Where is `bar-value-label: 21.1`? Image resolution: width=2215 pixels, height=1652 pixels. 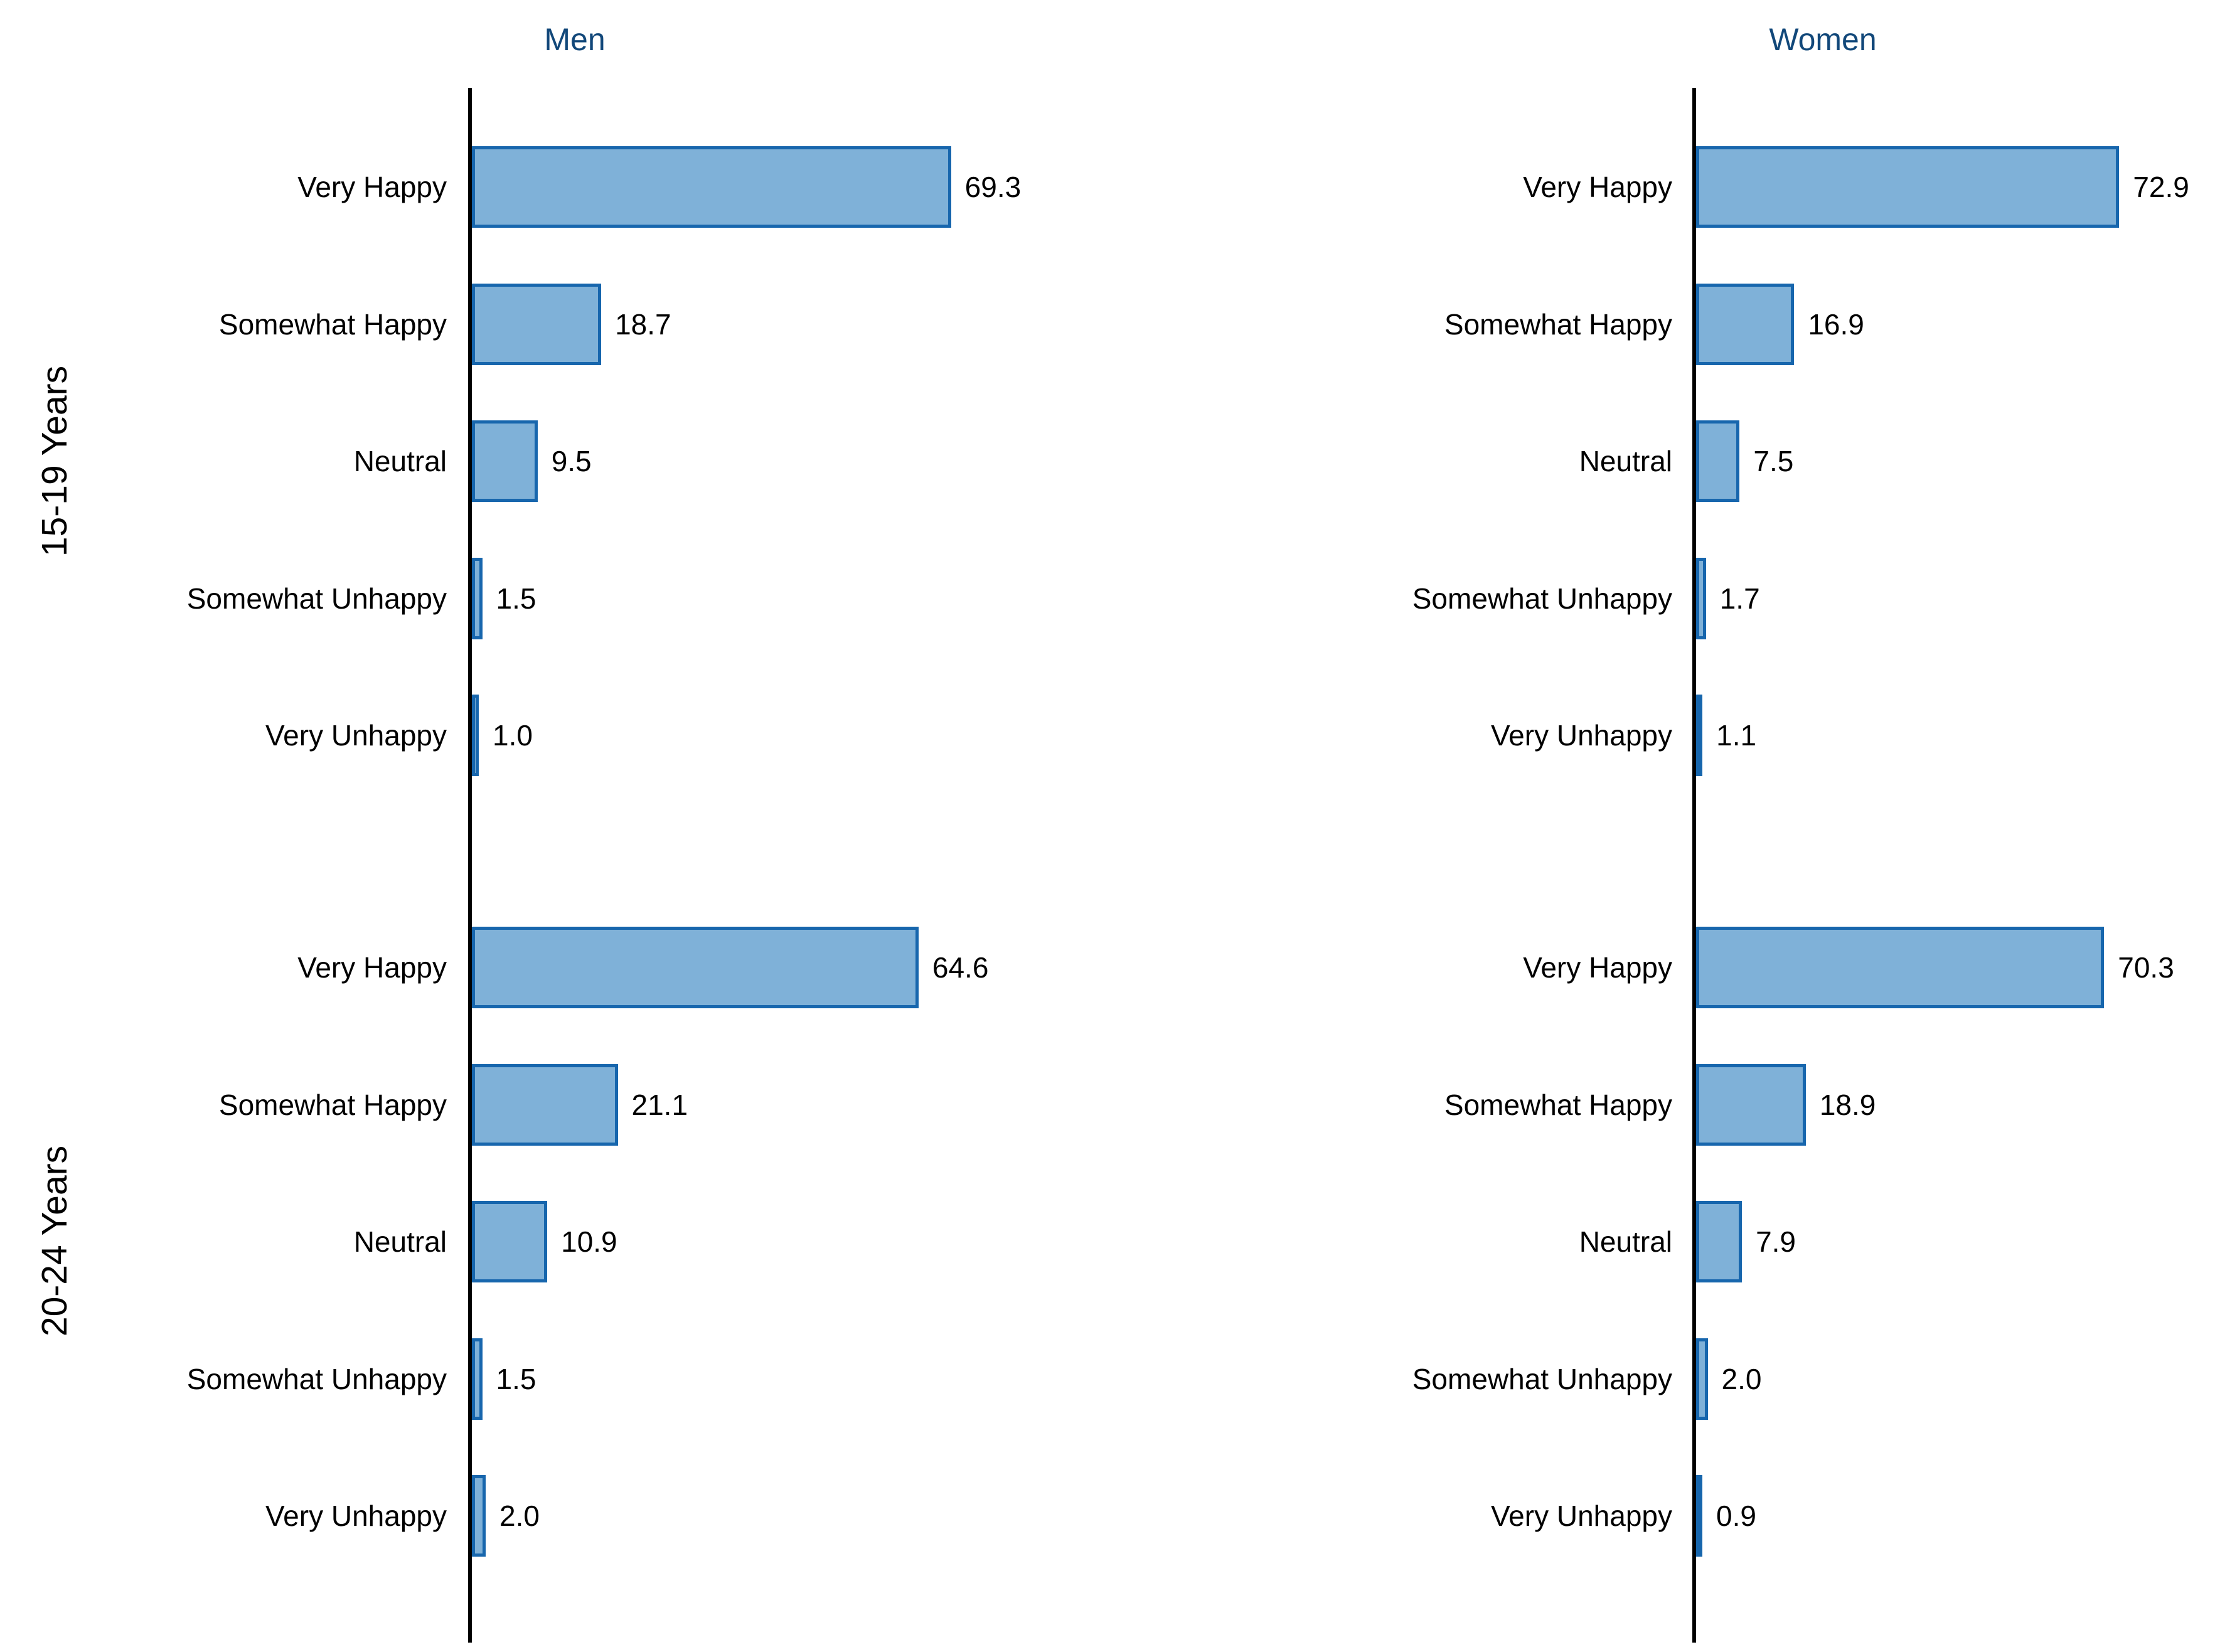
bar-value-label: 21.1 is located at coordinates (659, 1104).